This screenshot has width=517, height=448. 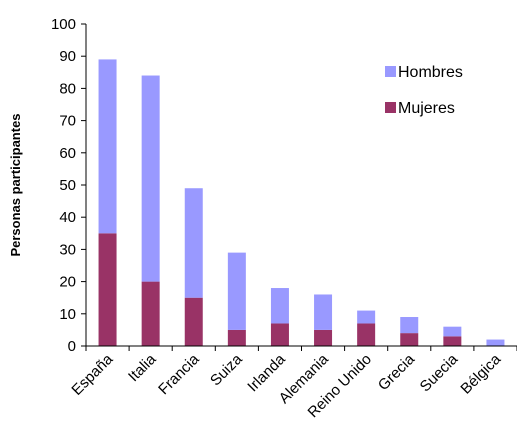 I want to click on y-tick-label: 30, so click(x=67, y=249).